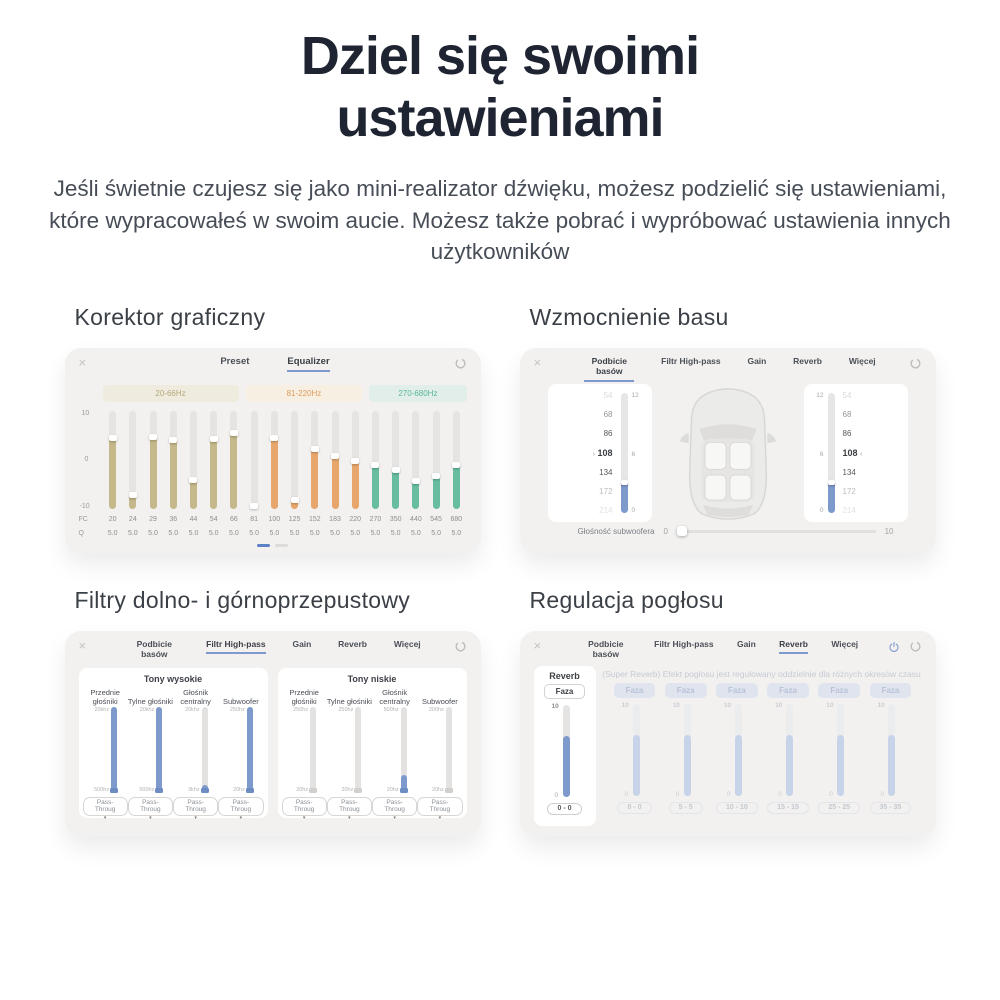 The width and height of the screenshot is (1000, 1000). I want to click on time-range-button: 0 - 0, so click(564, 808).